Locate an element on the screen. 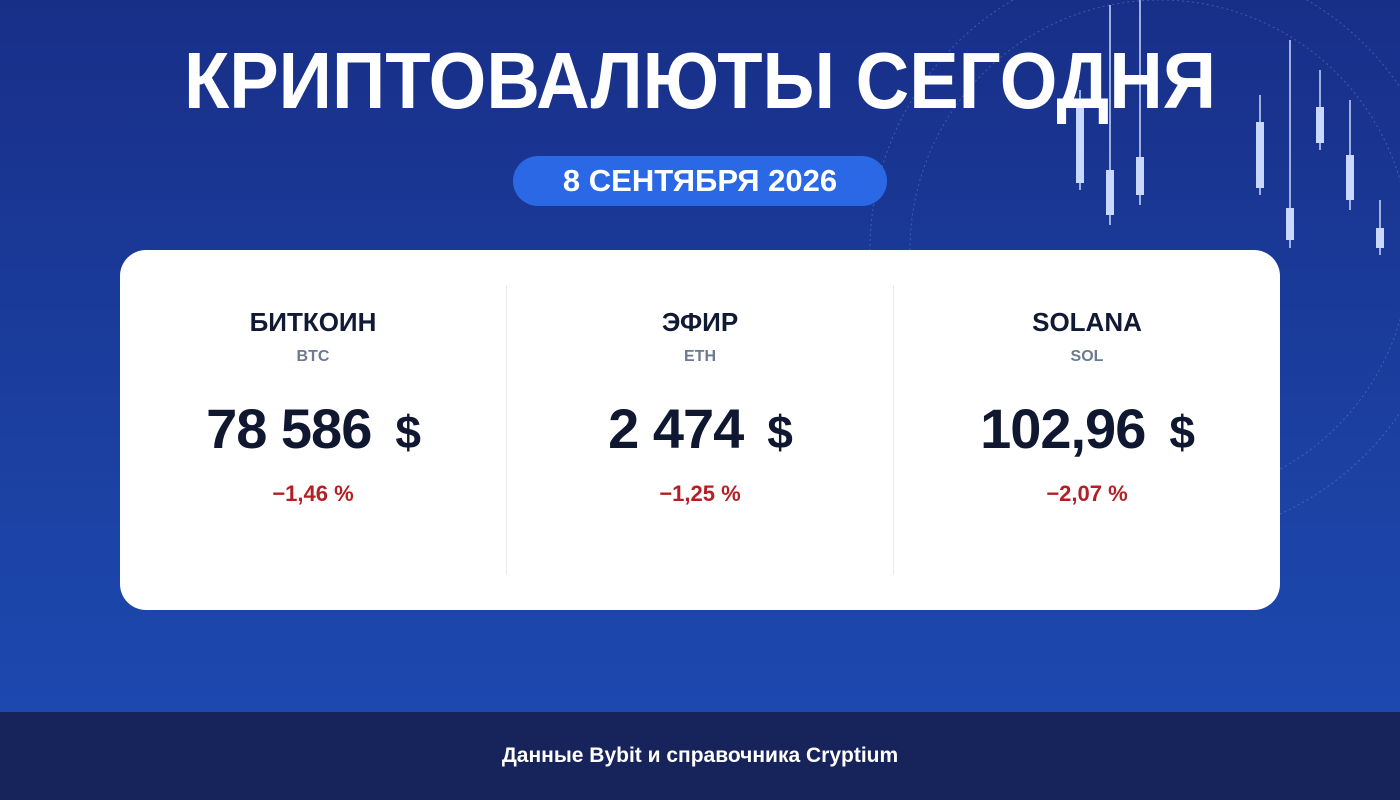  coin-column: SOLANA SOL 102,96 $ −2,07 % is located at coordinates (1086, 430).